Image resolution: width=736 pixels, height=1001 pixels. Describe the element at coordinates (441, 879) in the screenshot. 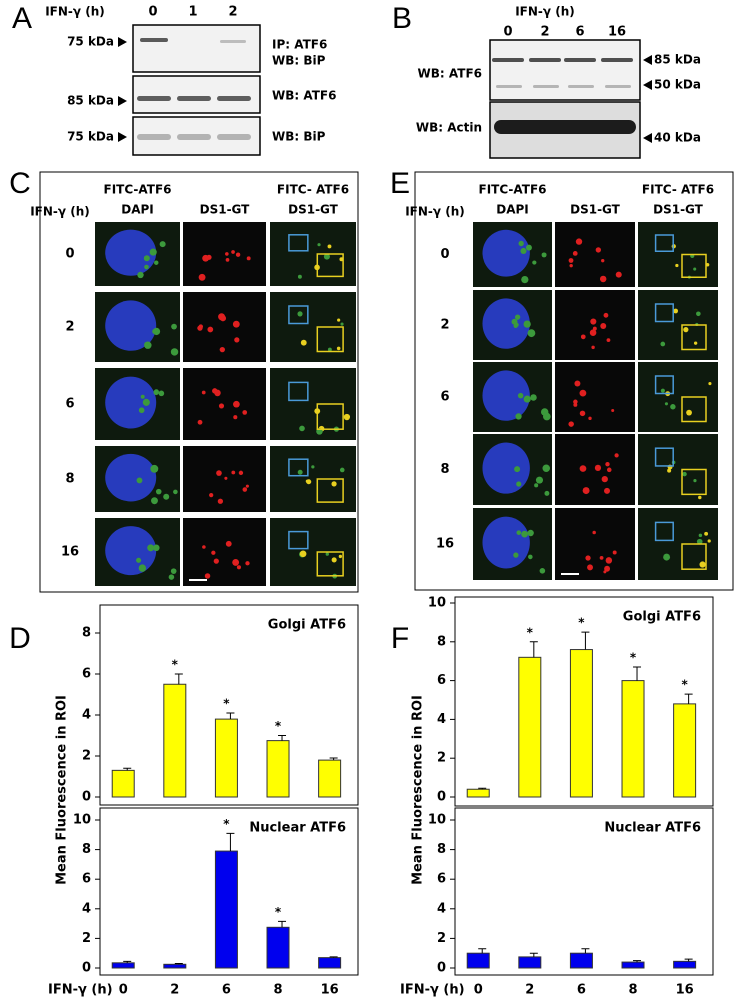

I see `y-tick-label: 6` at that location.